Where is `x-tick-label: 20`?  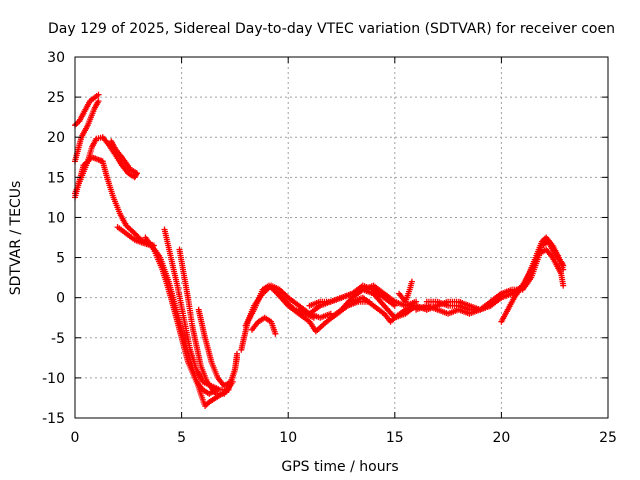
x-tick-label: 20 is located at coordinates (501, 438).